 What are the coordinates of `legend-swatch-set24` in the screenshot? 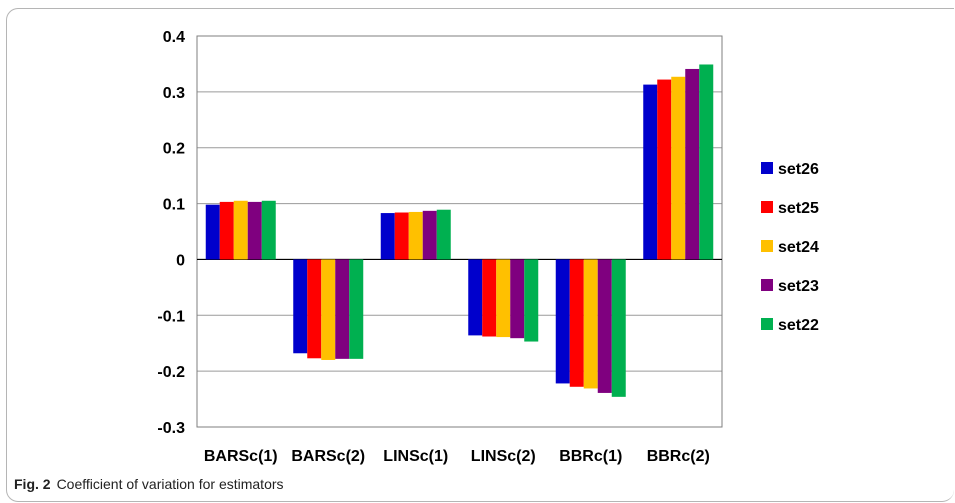 It's located at (767, 246).